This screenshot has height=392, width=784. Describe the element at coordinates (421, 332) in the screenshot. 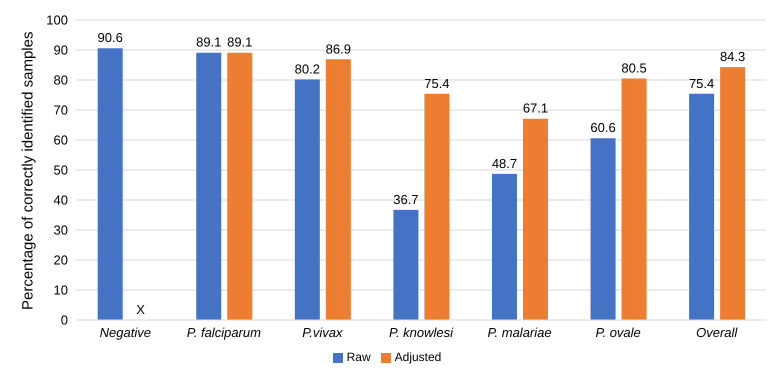

I see `x-tick-label: P. knowlesi` at that location.